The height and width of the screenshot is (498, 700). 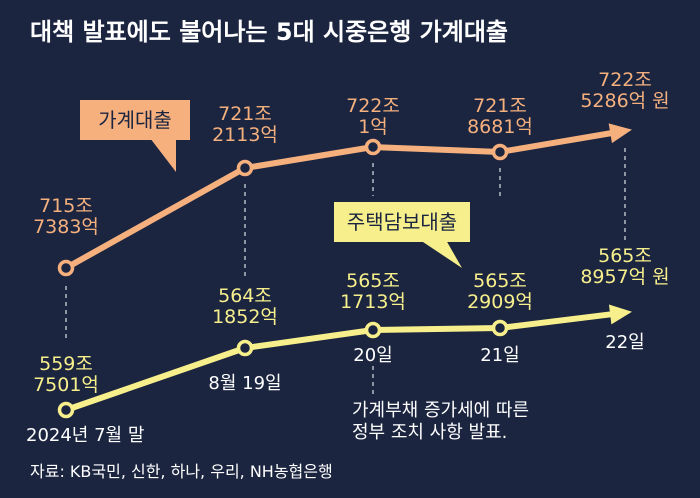 I want to click on x-tick-label: 20일, so click(x=372, y=355).